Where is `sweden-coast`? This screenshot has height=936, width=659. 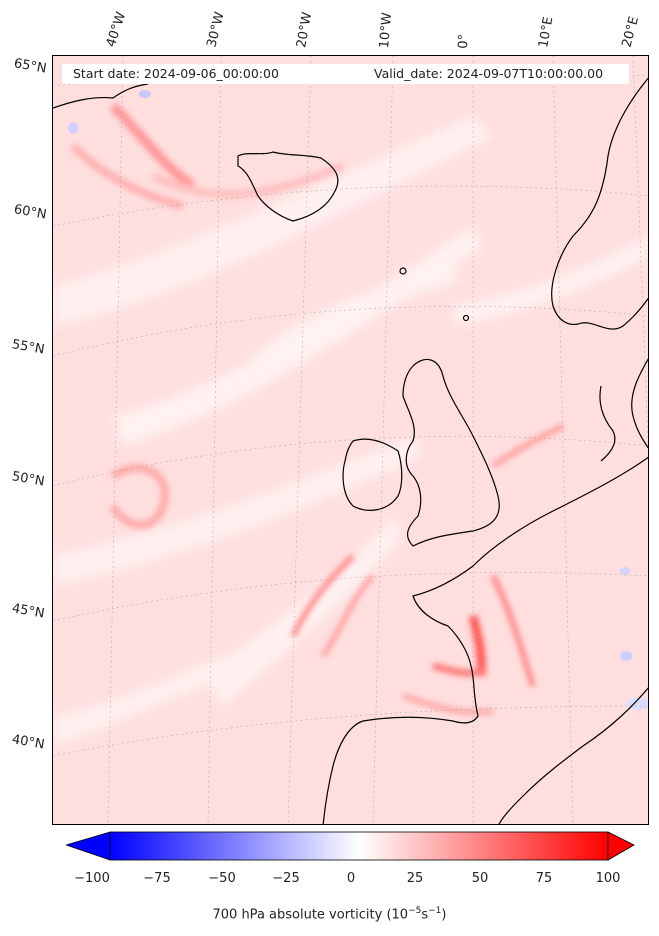 sweden-coast is located at coordinates (639, 403).